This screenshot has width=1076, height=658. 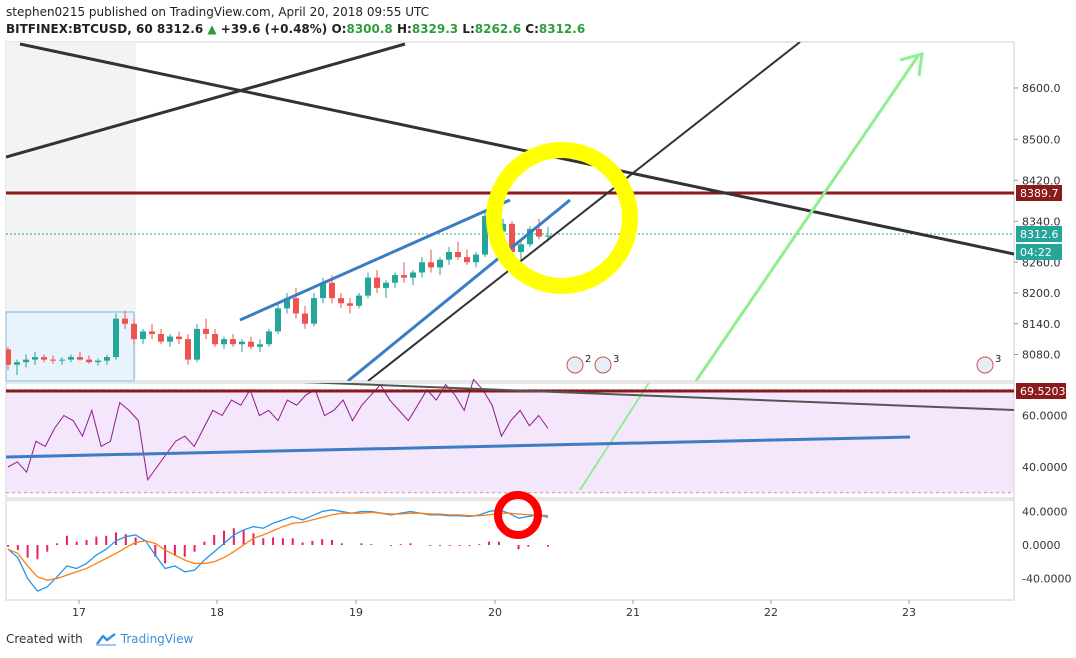 I want to click on range-box, so click(x=70, y=346).